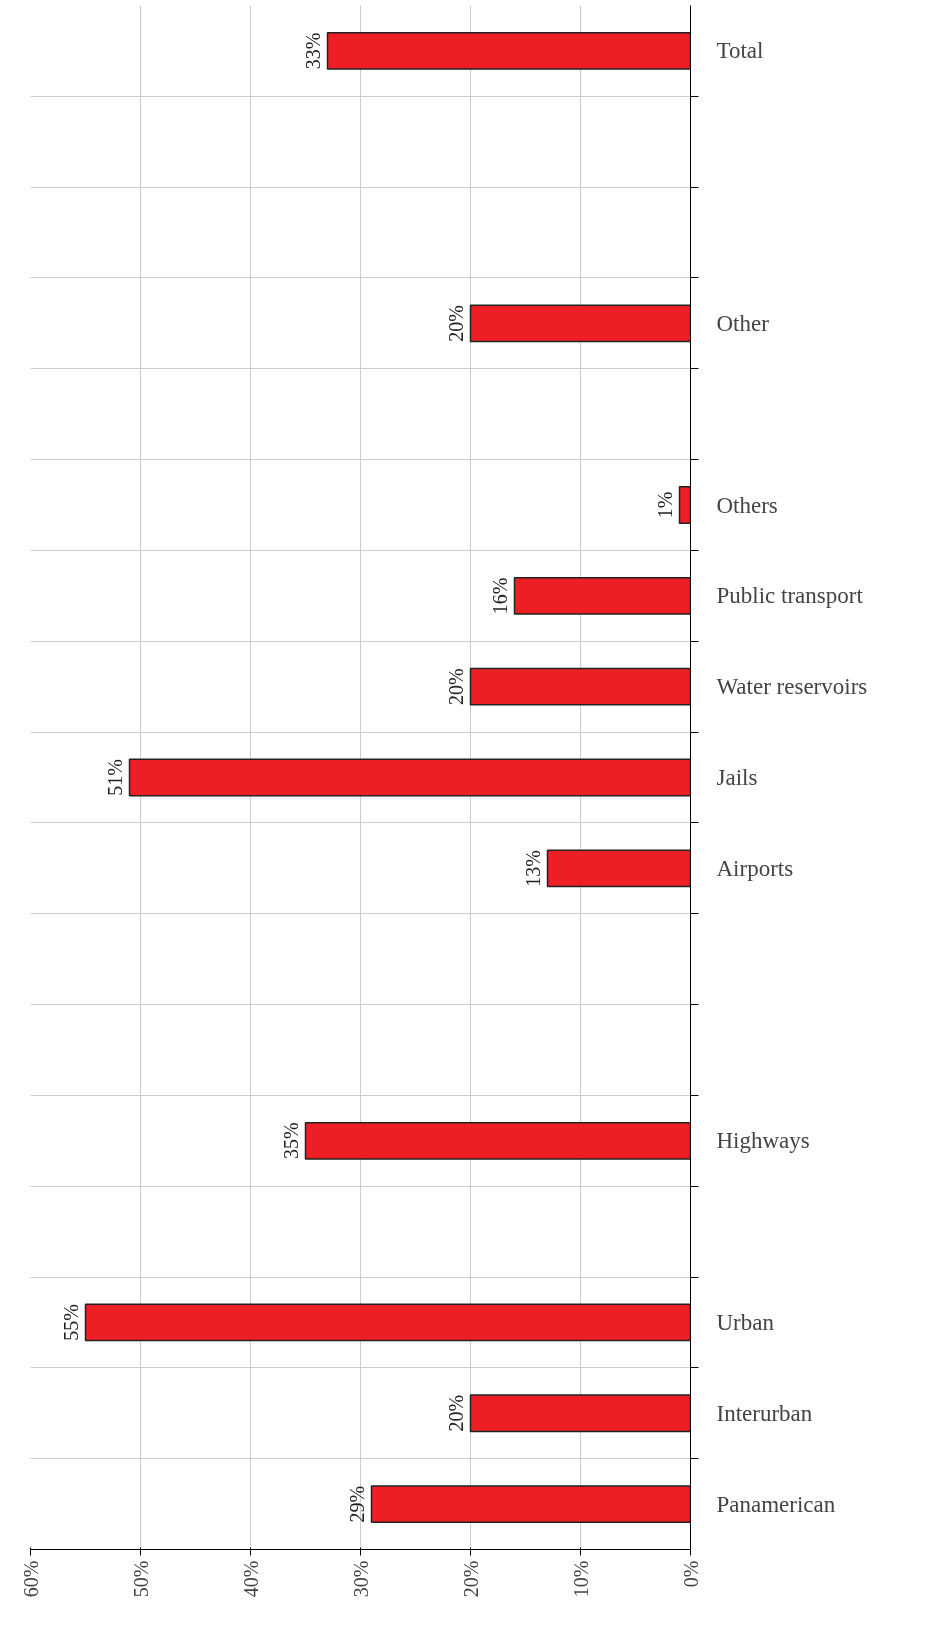  Describe the element at coordinates (792, 687) in the screenshot. I see `y-tick-label: Water reservoirs` at that location.